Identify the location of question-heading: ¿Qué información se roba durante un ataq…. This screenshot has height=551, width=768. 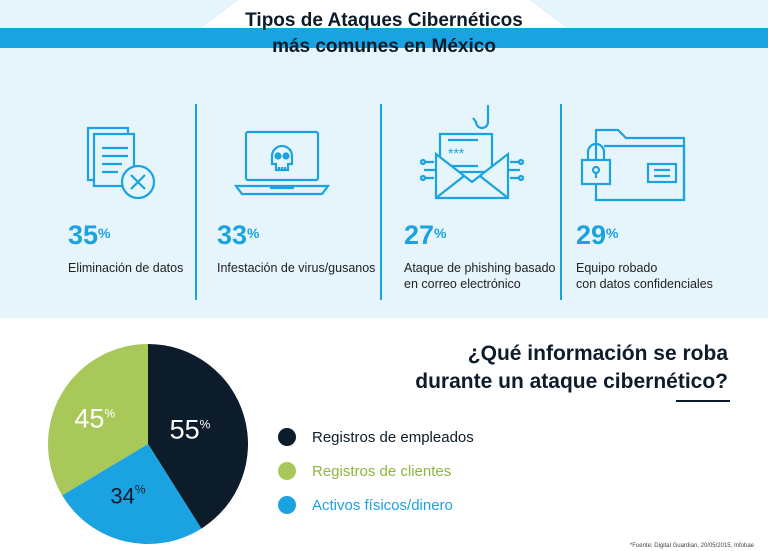
(571, 368).